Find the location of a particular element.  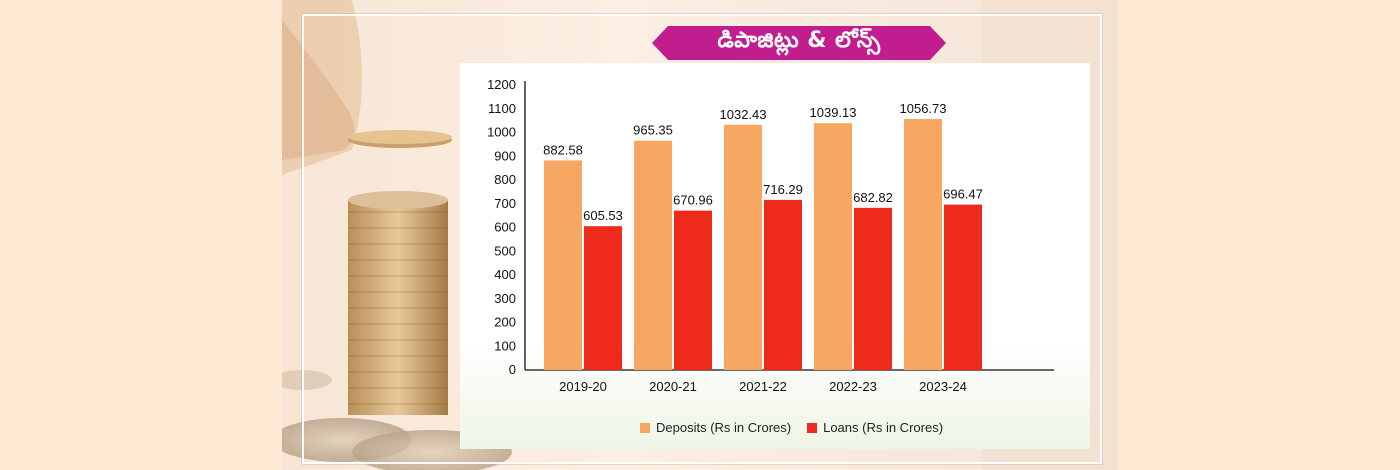

legend-label-deposits: Deposits (Rs in Crores) is located at coordinates (724, 427).